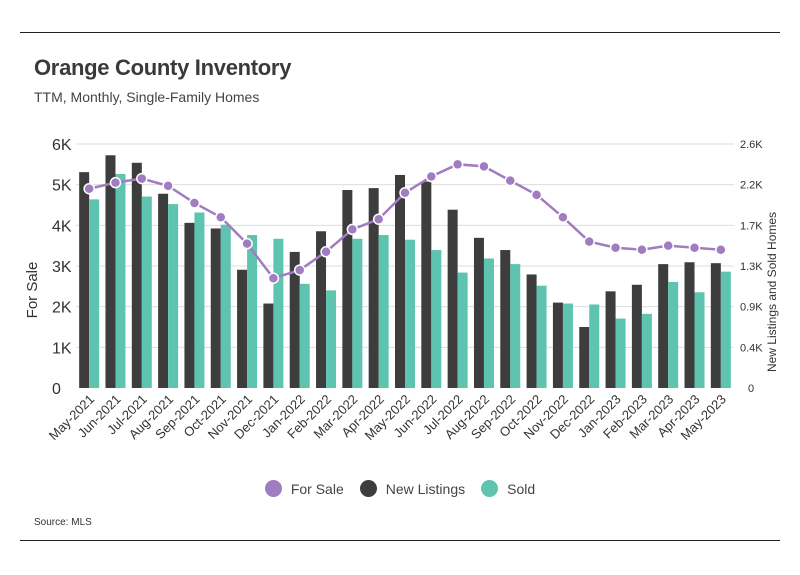 This screenshot has width=800, height=575. Describe the element at coordinates (400, 540) in the screenshot. I see `bottom-rule` at that location.